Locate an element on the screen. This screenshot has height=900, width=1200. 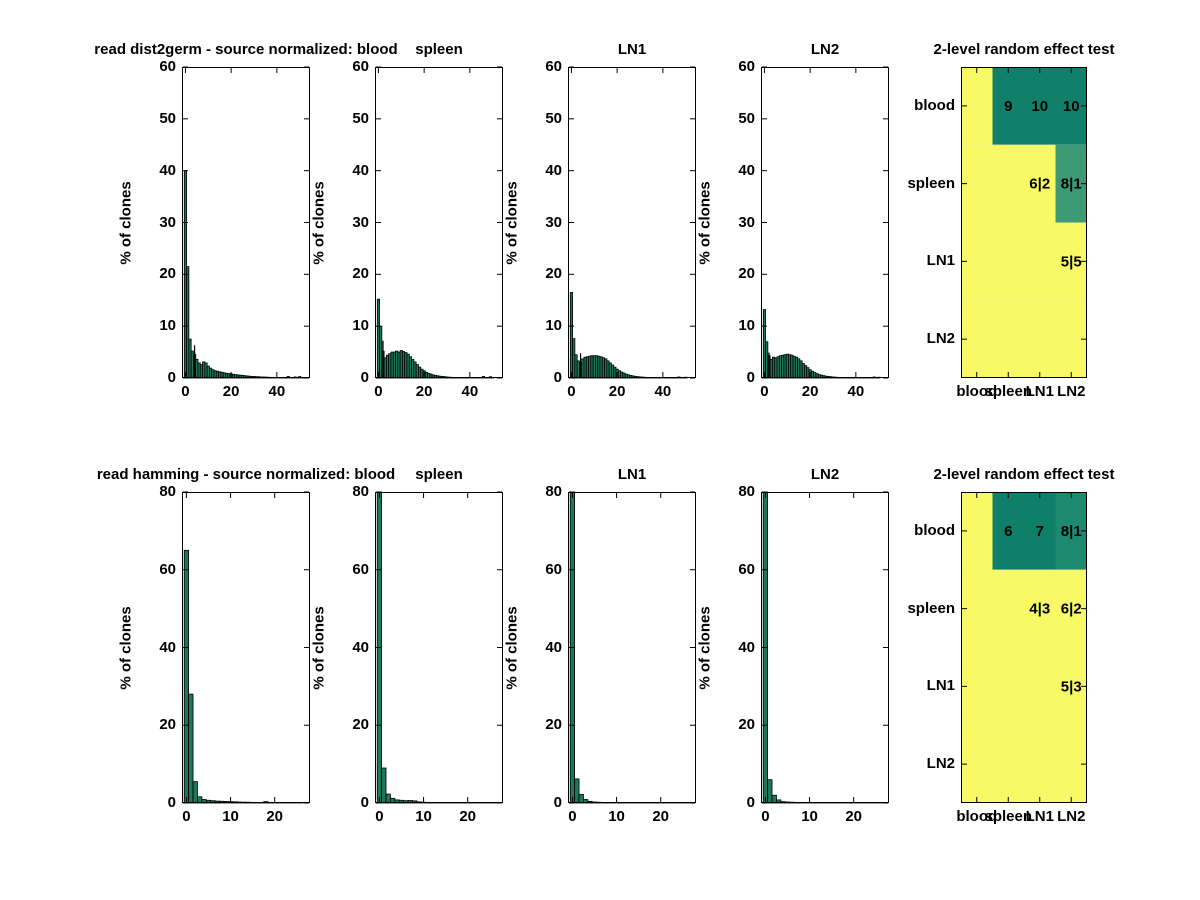
hist-dist2germ-ln2: LN2 % of clones 0 10 20 30 40 50 60 0 20 40 is located at coordinates (795, 222).